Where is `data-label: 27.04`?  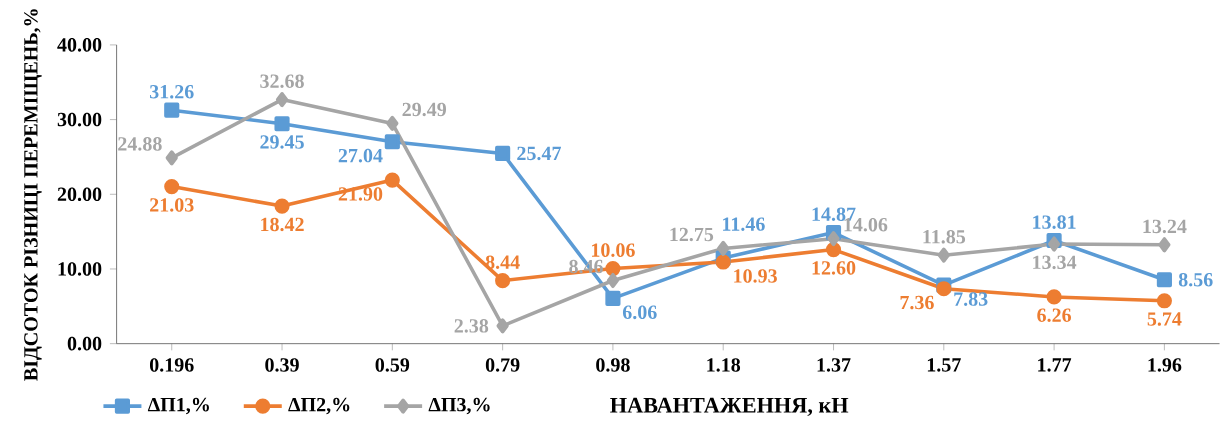 data-label: 27.04 is located at coordinates (360, 155).